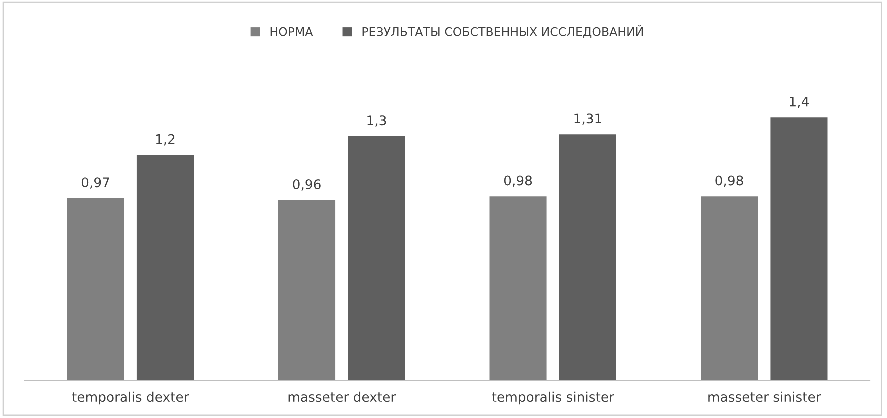  Describe the element at coordinates (765, 397) in the screenshot. I see `x-tick-label: masseter sinister` at that location.